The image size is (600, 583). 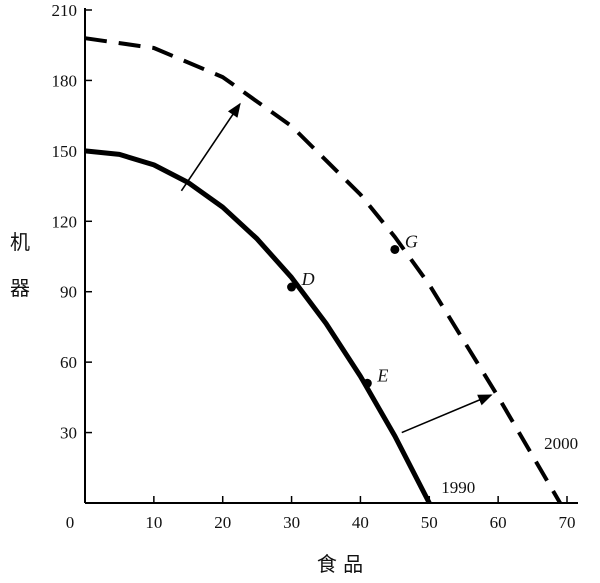 I want to click on x-tick-label: 40, so click(x=360, y=522).